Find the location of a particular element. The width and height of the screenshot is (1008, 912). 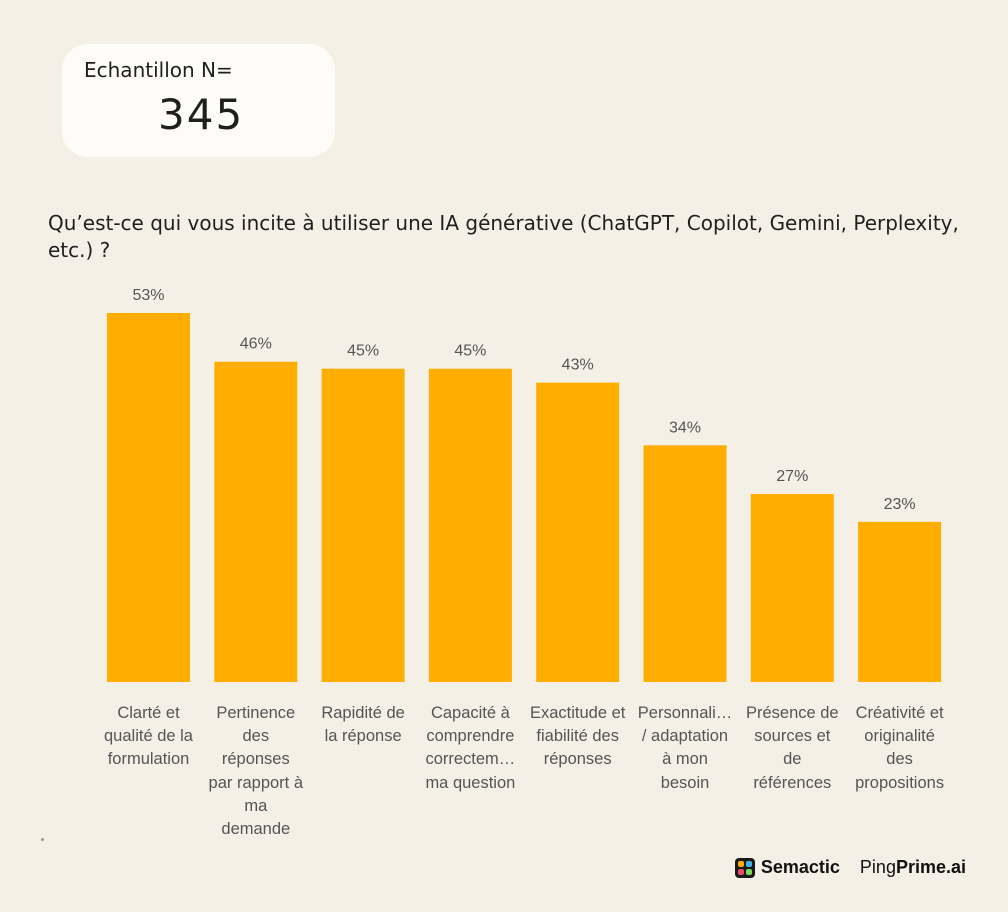

pingprime-wordmark-regular: Ping is located at coordinates (877, 867).